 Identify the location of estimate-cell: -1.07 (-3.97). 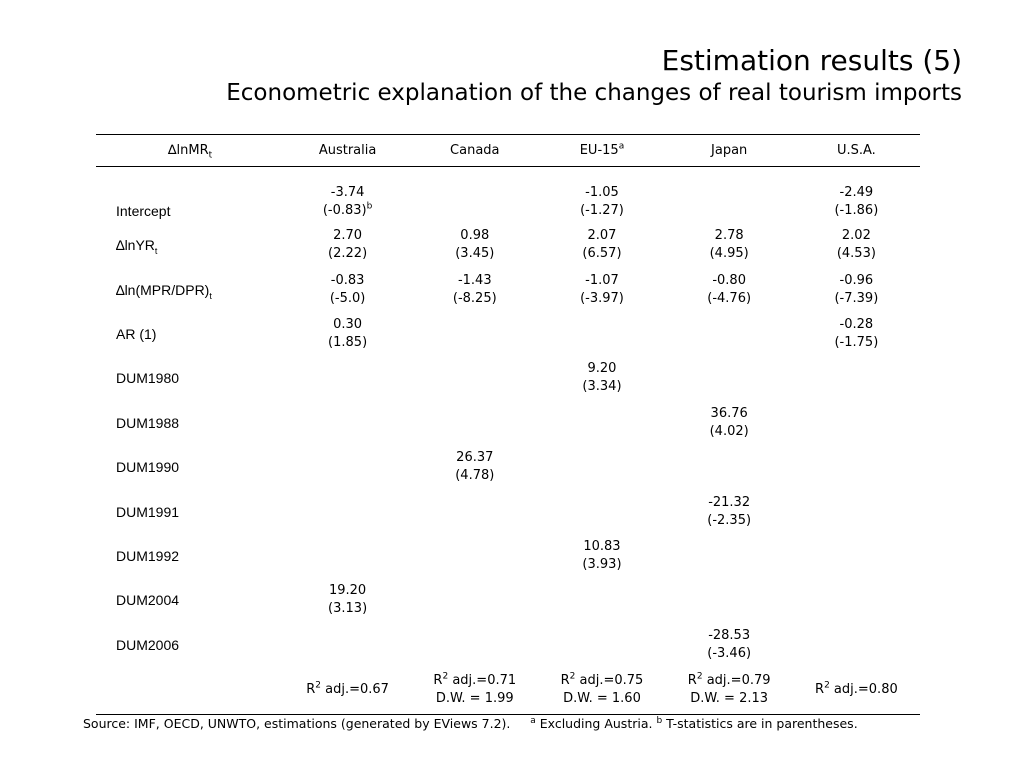
(601, 289).